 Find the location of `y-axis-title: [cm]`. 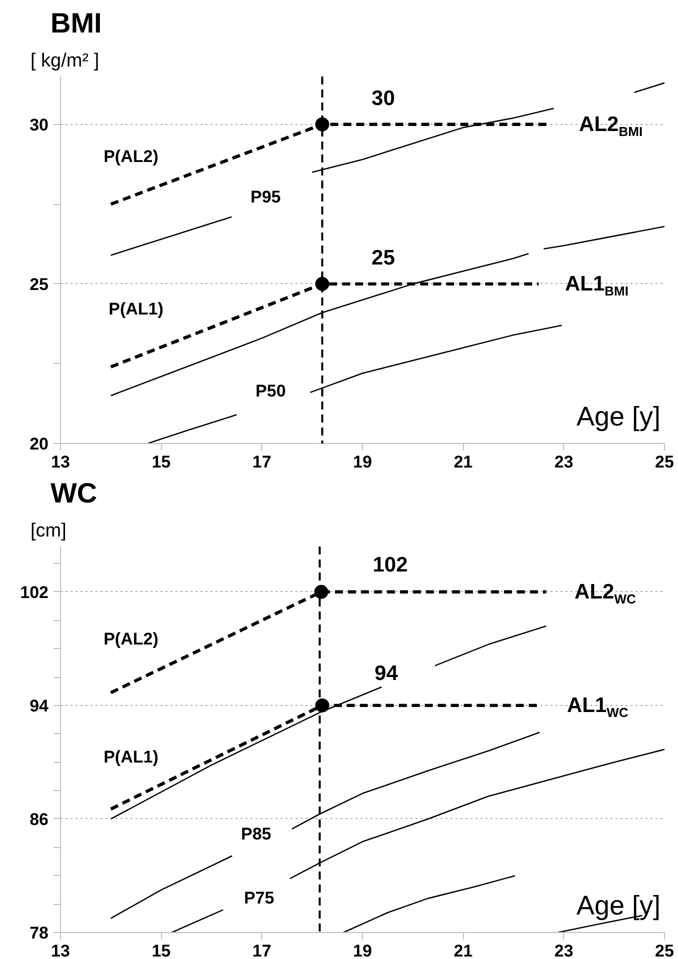

y-axis-title: [cm] is located at coordinates (48, 531).